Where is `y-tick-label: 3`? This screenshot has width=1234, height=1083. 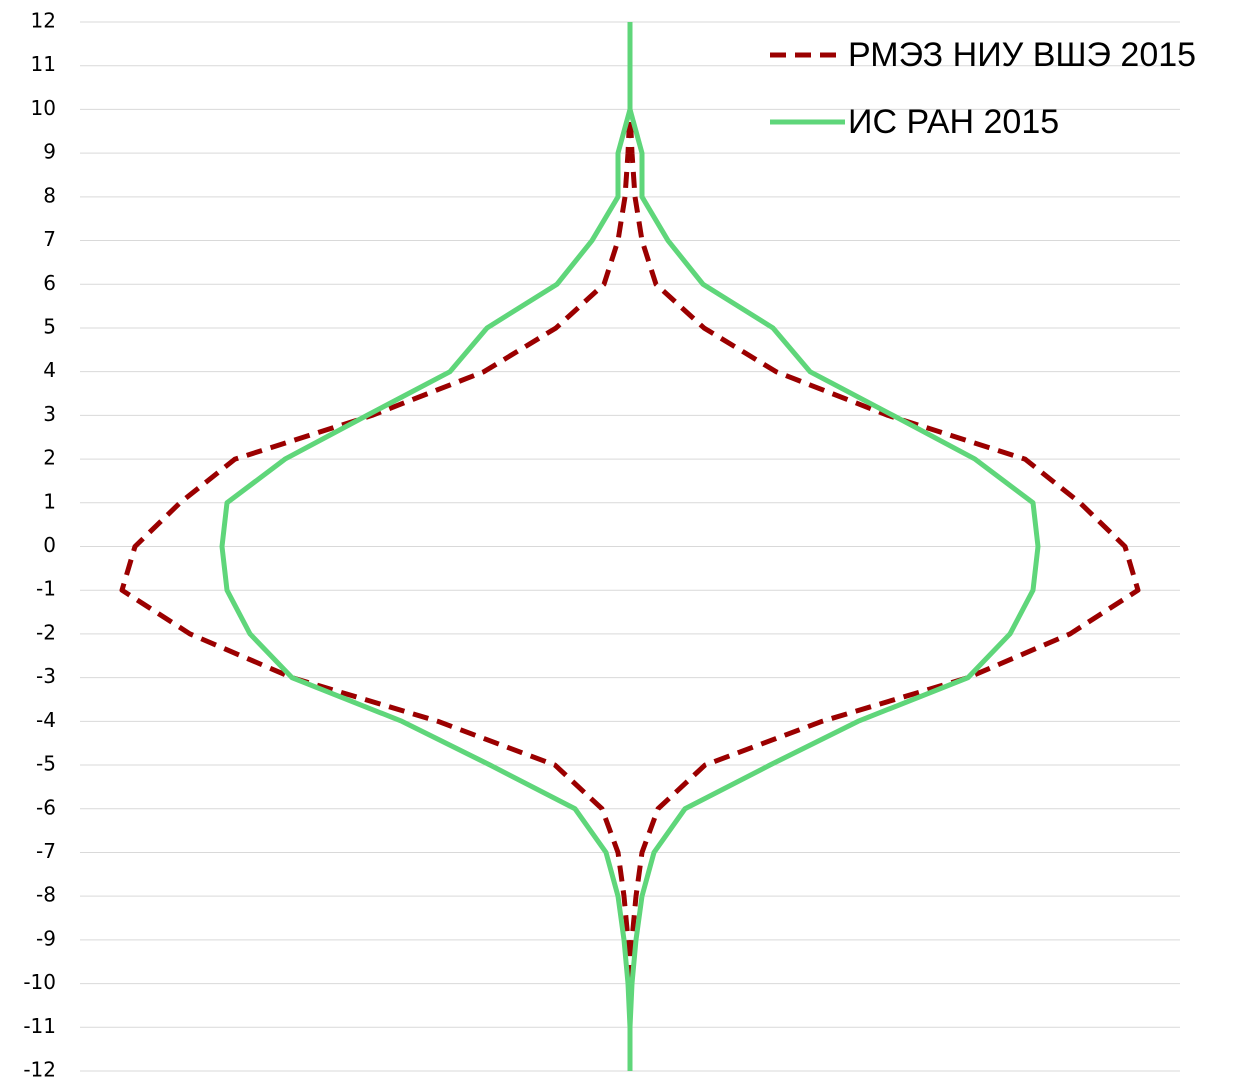
y-tick-label: 3 is located at coordinates (49, 414).